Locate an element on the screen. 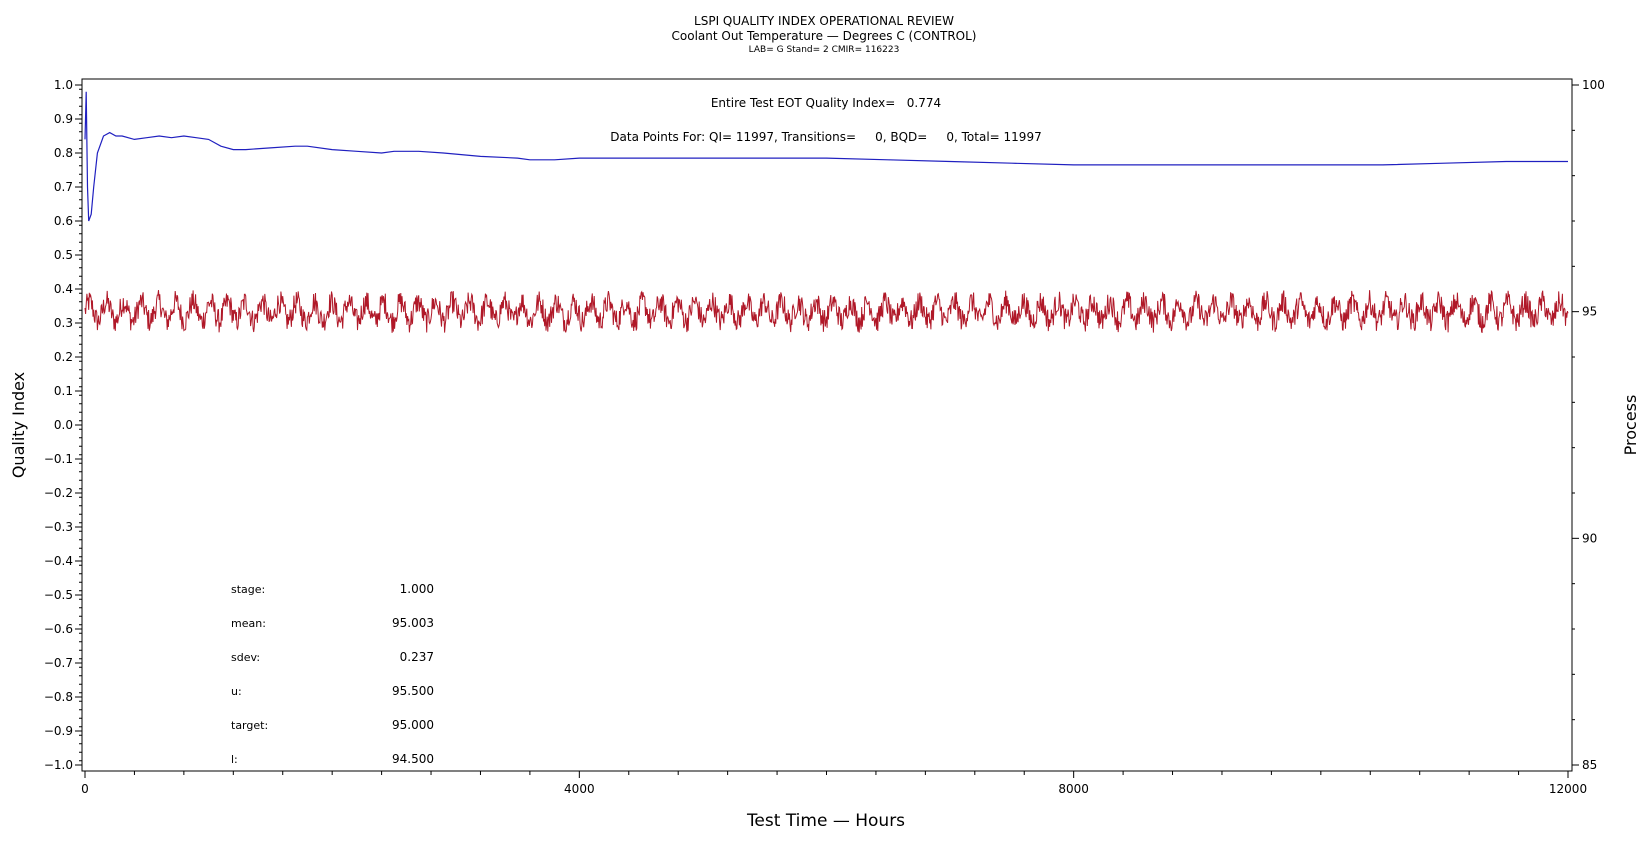 This screenshot has width=1648, height=845. stat-label: sdev: is located at coordinates (245, 657).